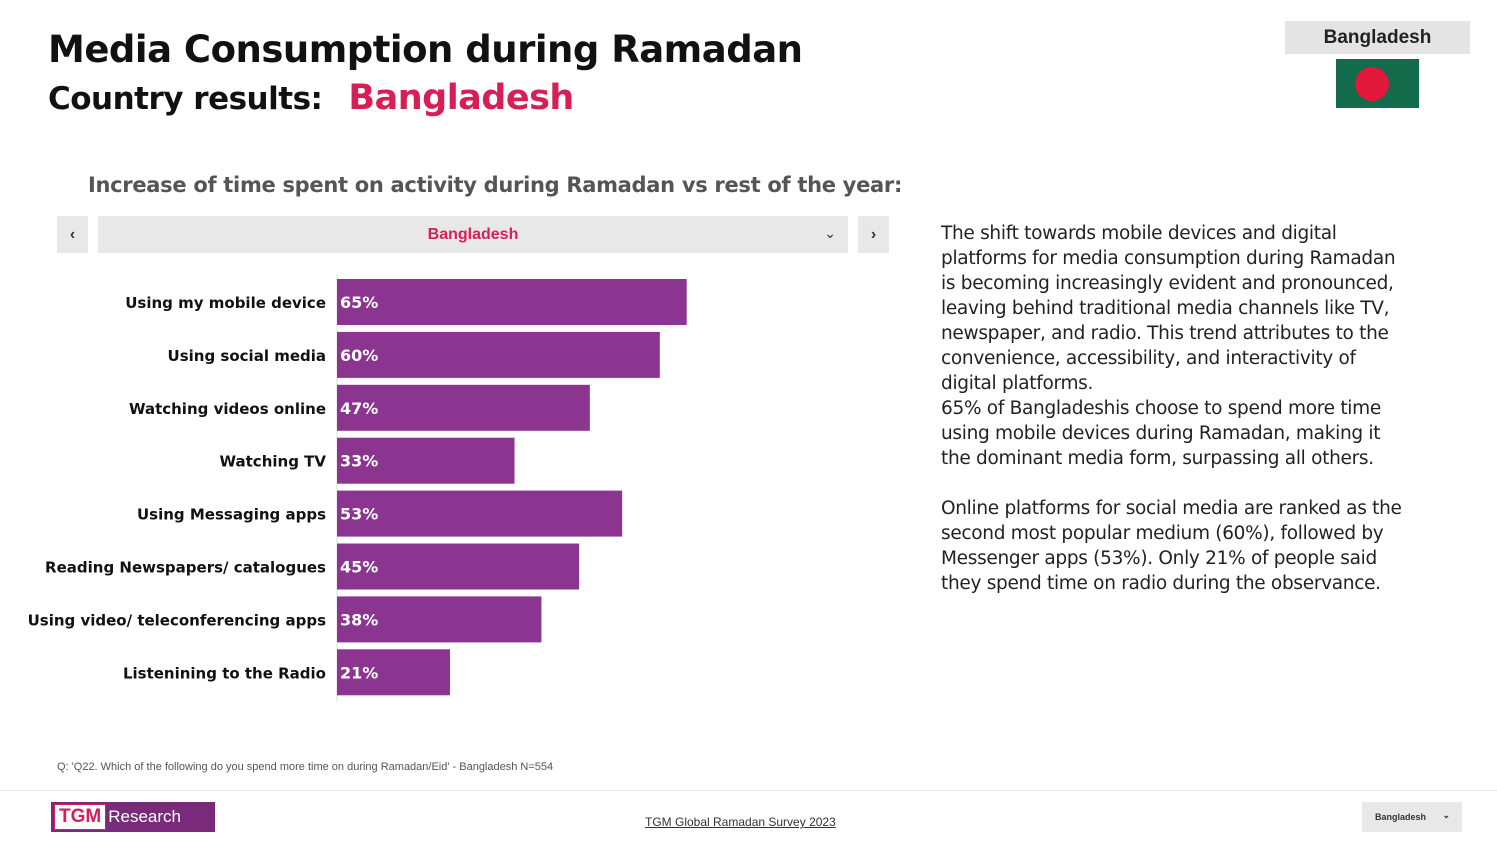 The height and width of the screenshot is (843, 1497). I want to click on data-label: 33%, so click(359, 461).